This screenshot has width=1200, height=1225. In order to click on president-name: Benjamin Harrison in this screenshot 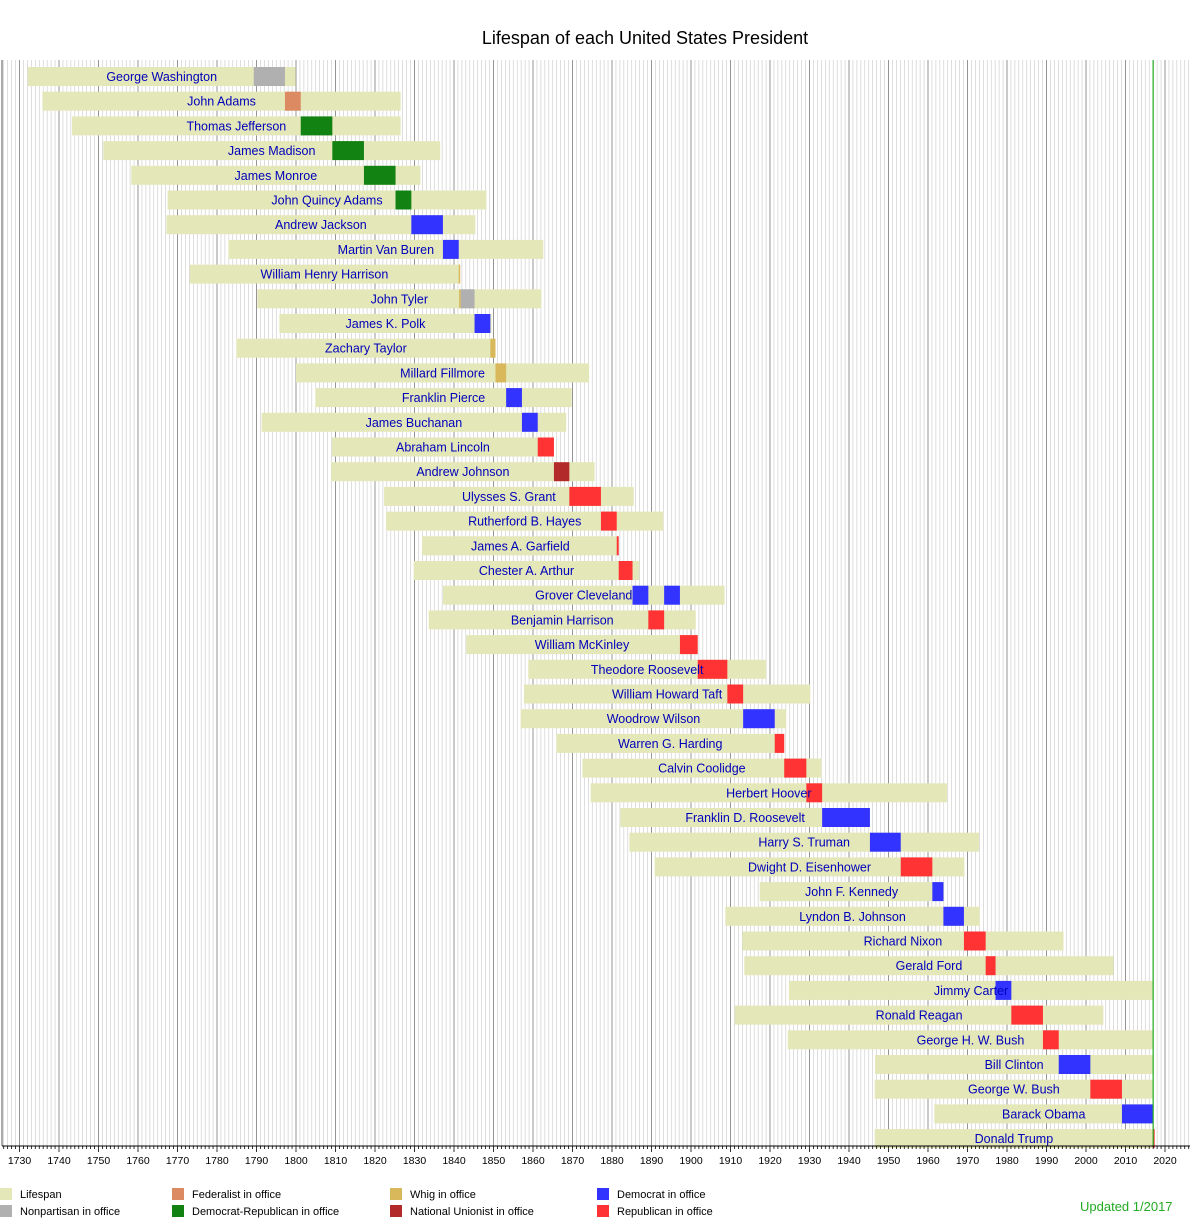, I will do `click(562, 620)`.